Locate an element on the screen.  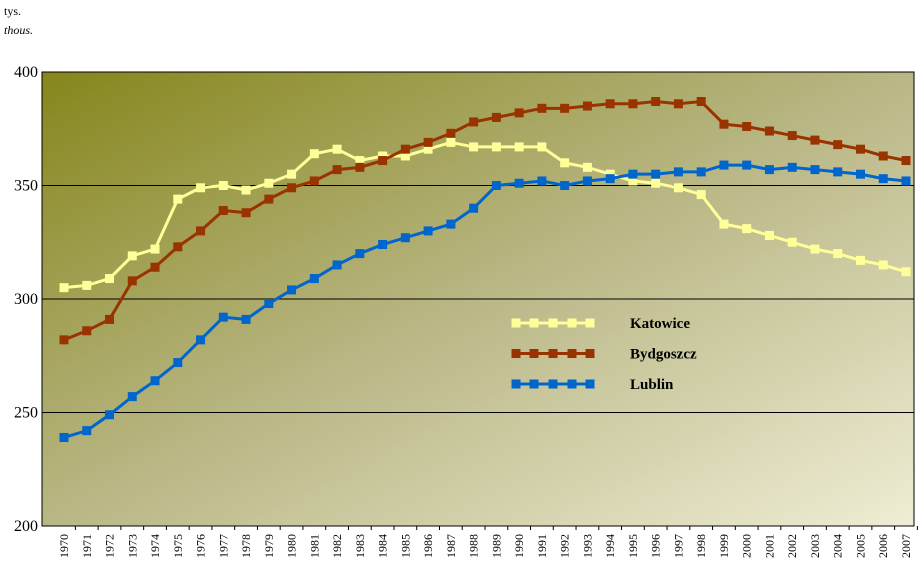
x-tick-label: 2001 is located at coordinates (769, 546).